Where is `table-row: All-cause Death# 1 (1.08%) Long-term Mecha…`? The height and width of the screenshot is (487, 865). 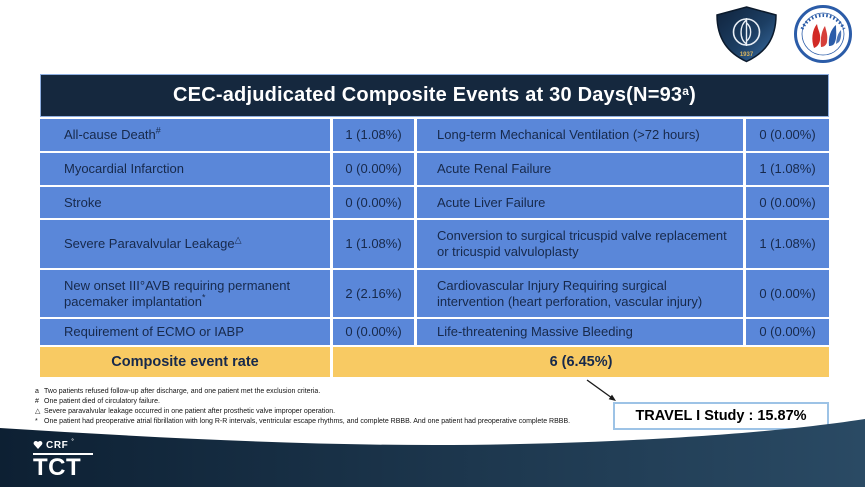 table-row: All-cause Death# 1 (1.08%) Long-term Mecha… is located at coordinates (434, 135).